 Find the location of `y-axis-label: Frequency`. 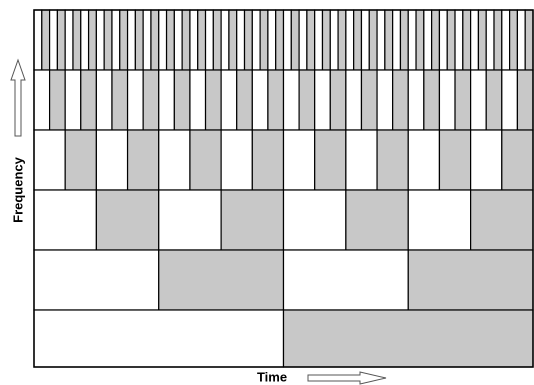

y-axis-label: Frequency is located at coordinates (17, 189).